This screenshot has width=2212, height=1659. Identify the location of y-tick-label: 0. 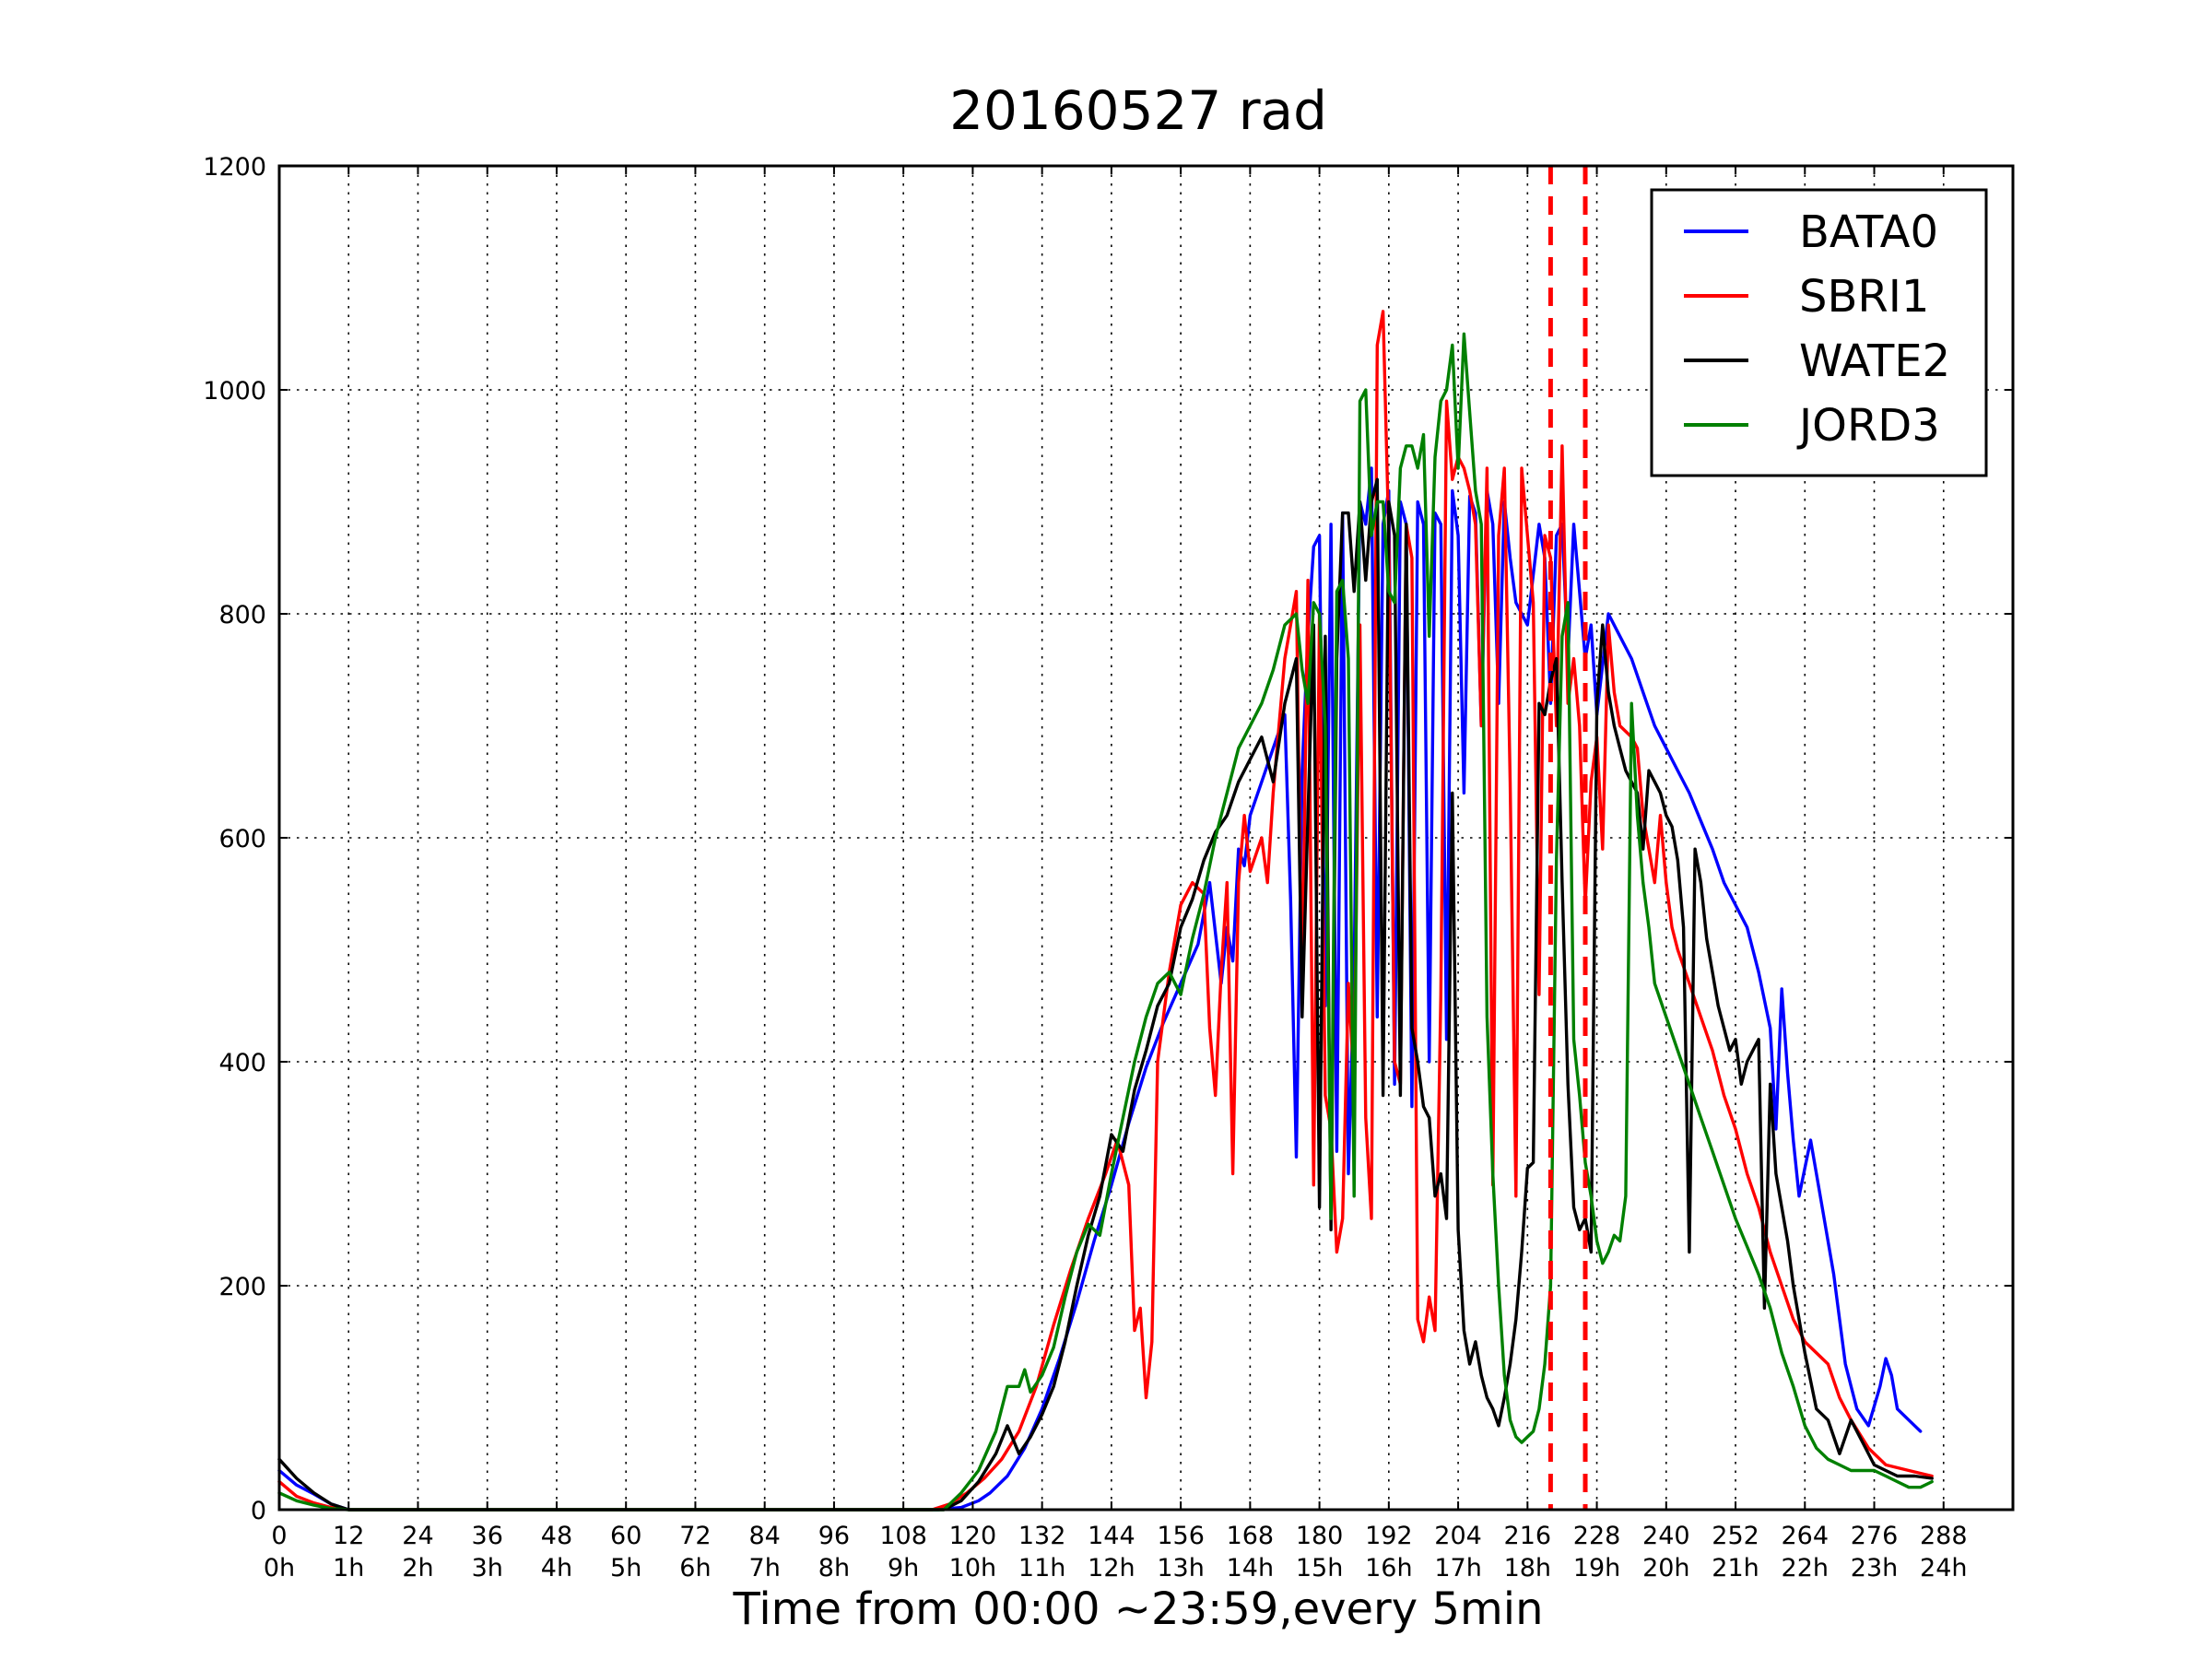
(258, 1511).